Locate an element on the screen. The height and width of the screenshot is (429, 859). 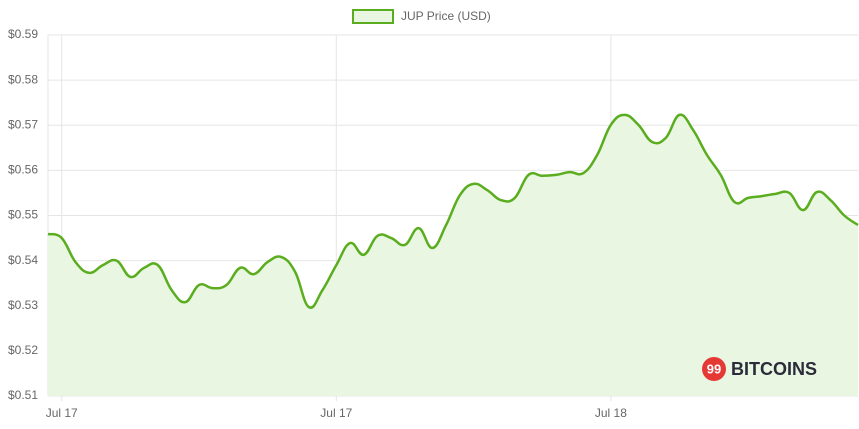
watermark: 99 BITCOINS is located at coordinates (759, 369).